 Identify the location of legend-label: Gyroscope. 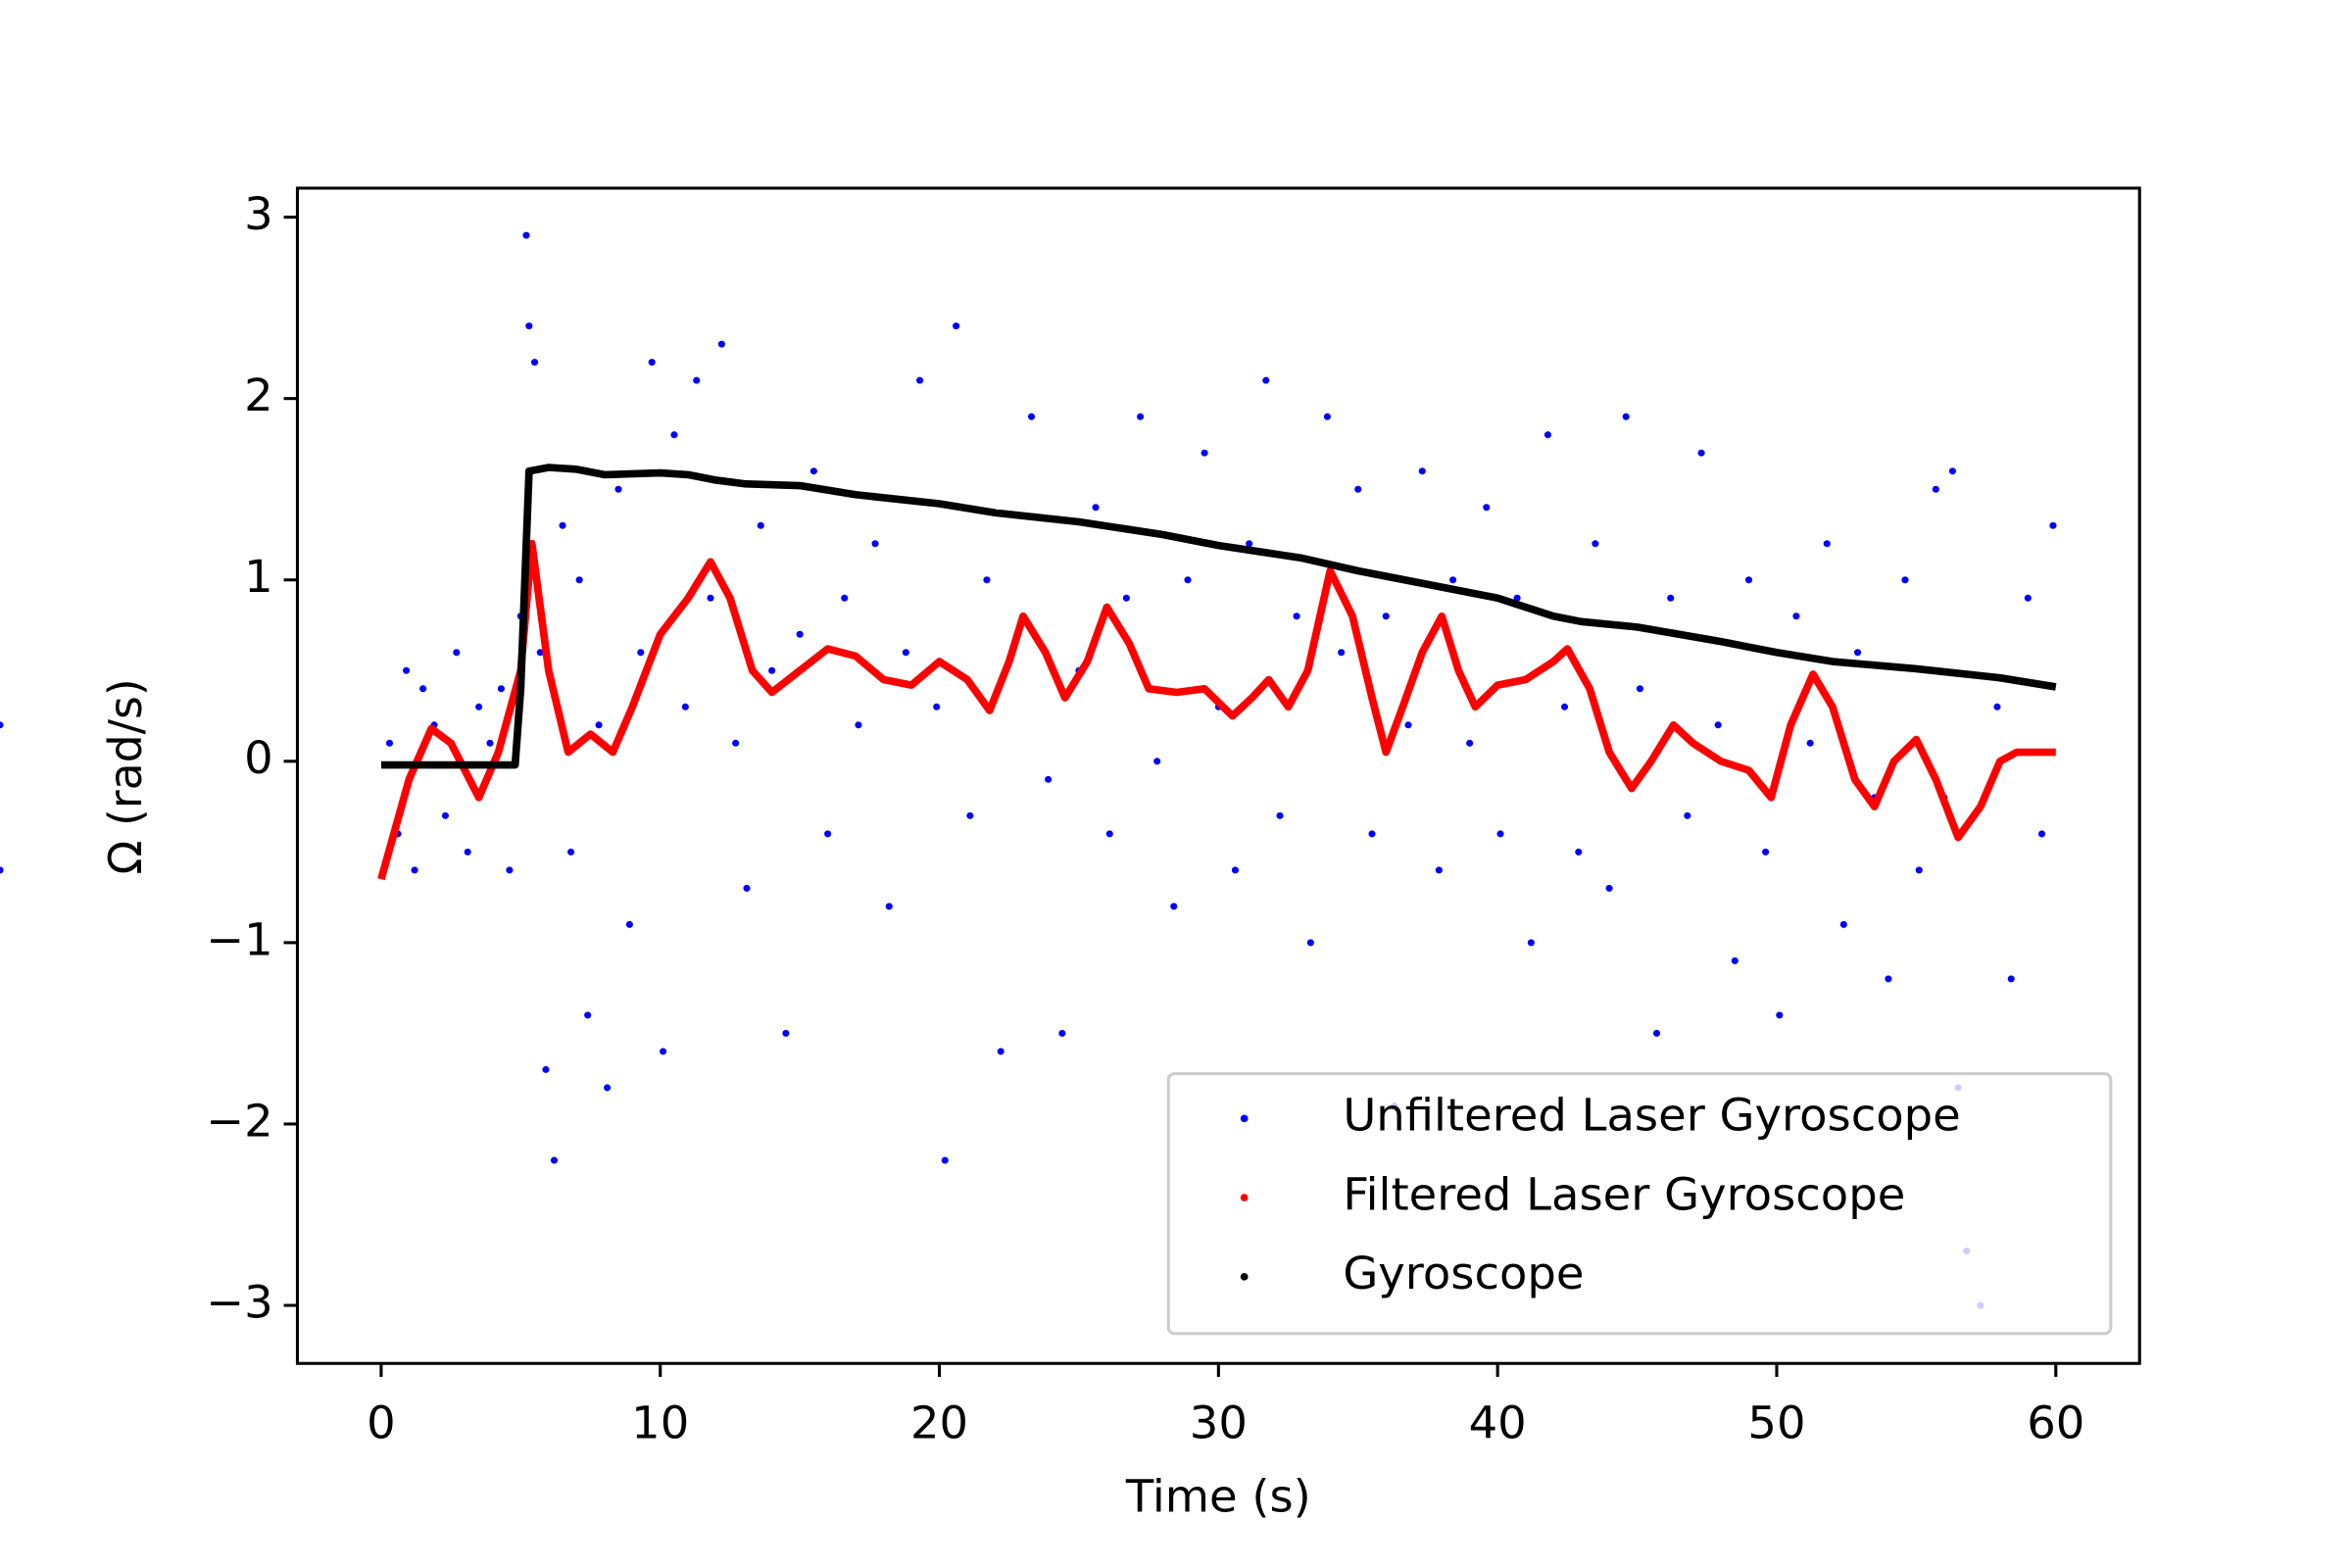
(1464, 1274).